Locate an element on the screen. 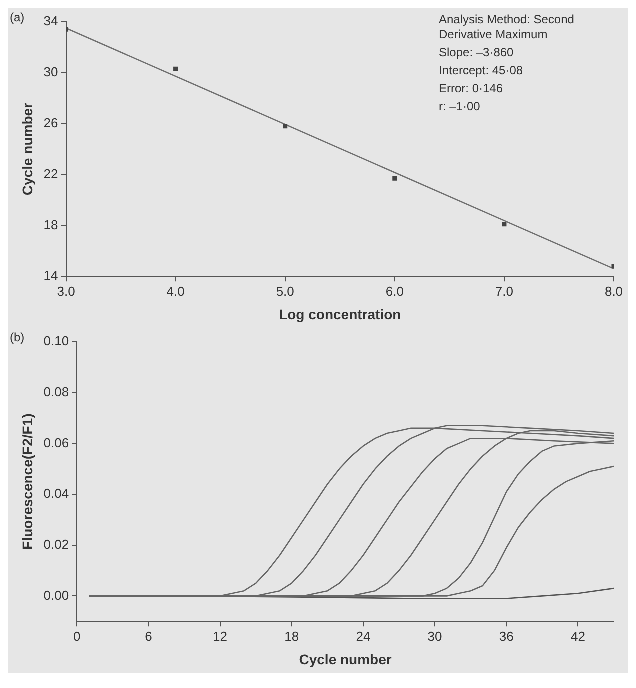 Image resolution: width=636 pixels, height=688 pixels. x-tick-label: 3.0 is located at coordinates (66, 291).